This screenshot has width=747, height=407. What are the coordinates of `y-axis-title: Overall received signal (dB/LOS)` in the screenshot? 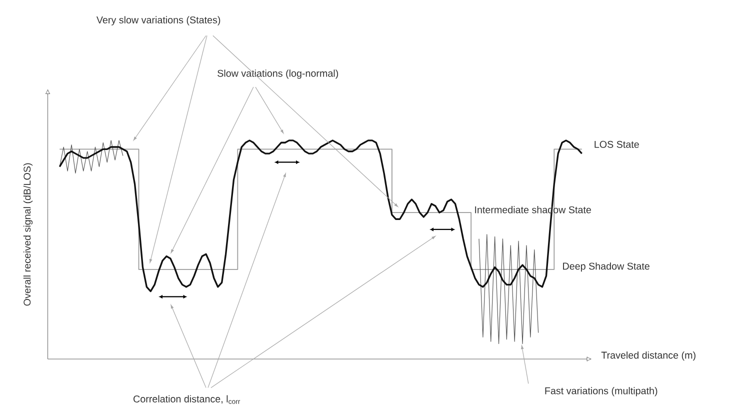 It's located at (28, 234).